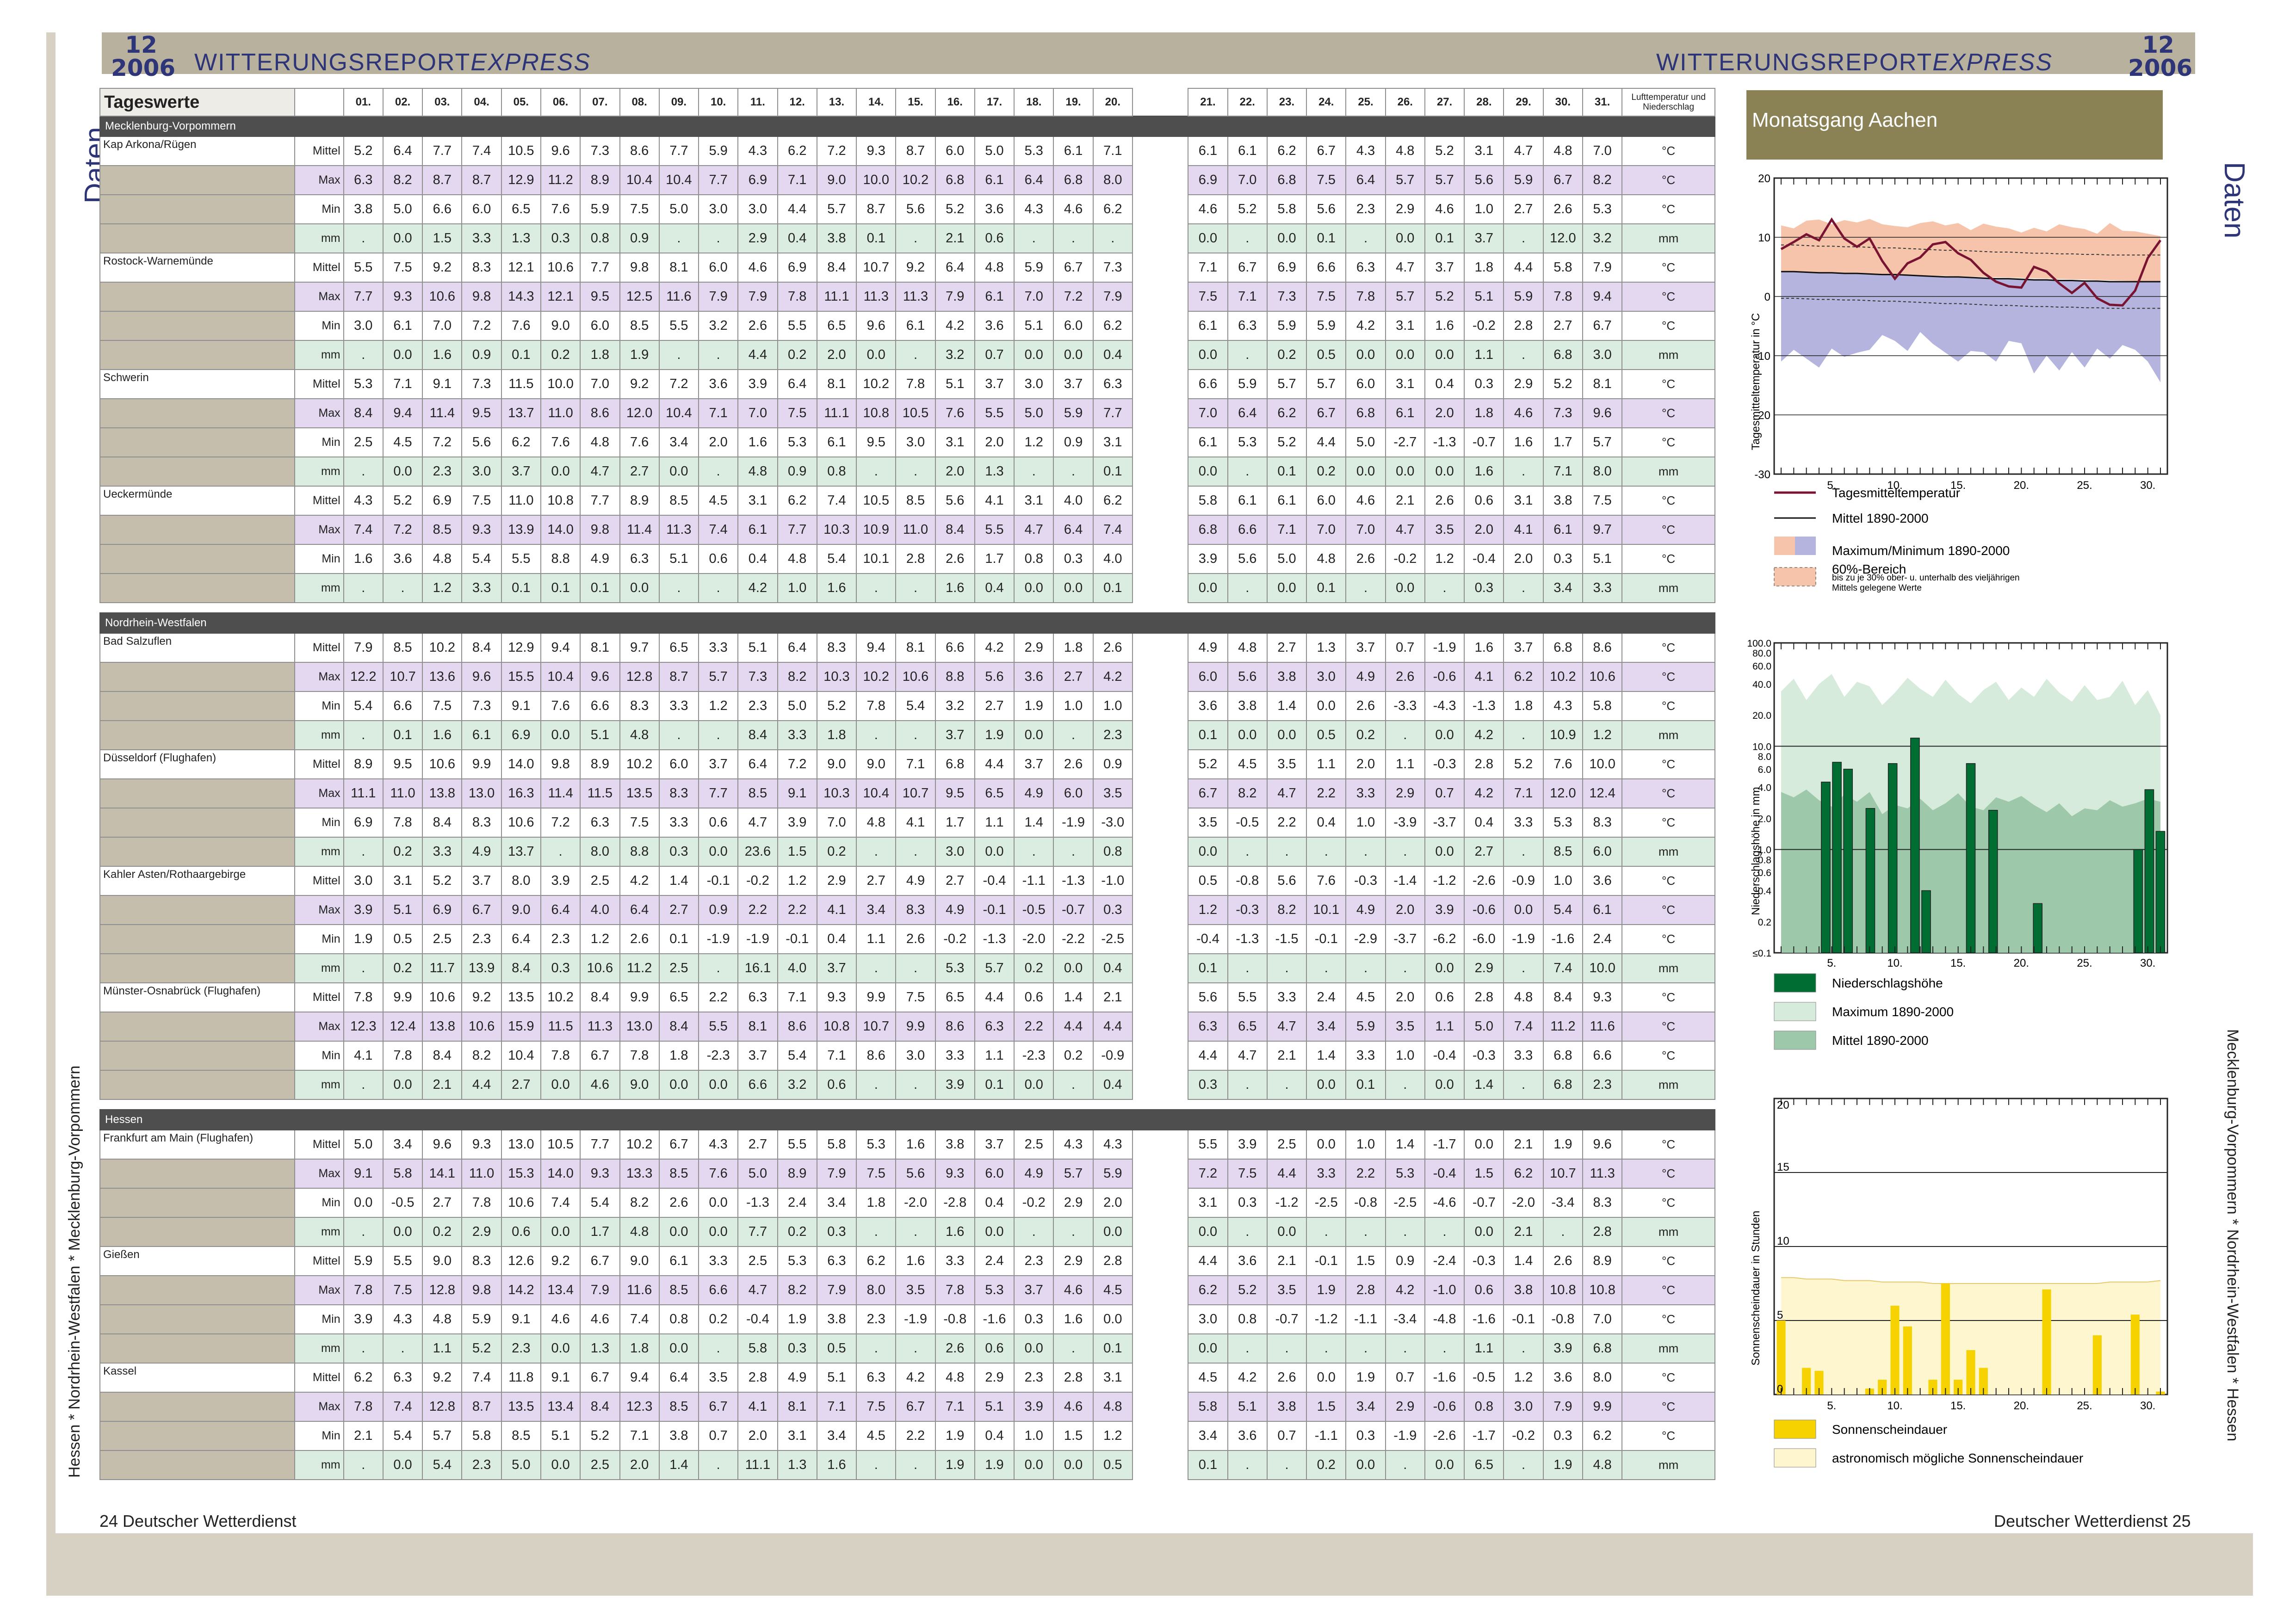  Describe the element at coordinates (1286, 910) in the screenshot. I see `value-cell: 8.2` at that location.